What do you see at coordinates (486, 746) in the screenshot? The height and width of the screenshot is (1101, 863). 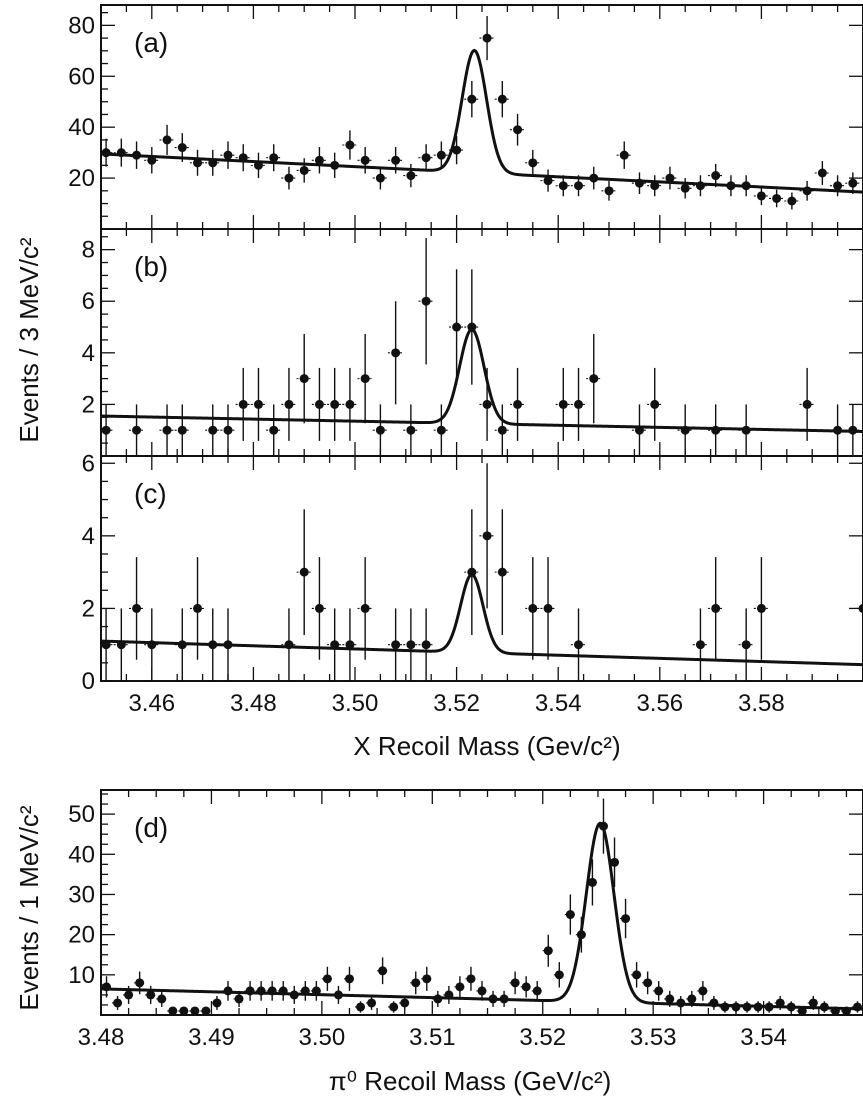 I see `upper-x-axis-title: X Recoil Mass (Gev/c²)` at bounding box center [486, 746].